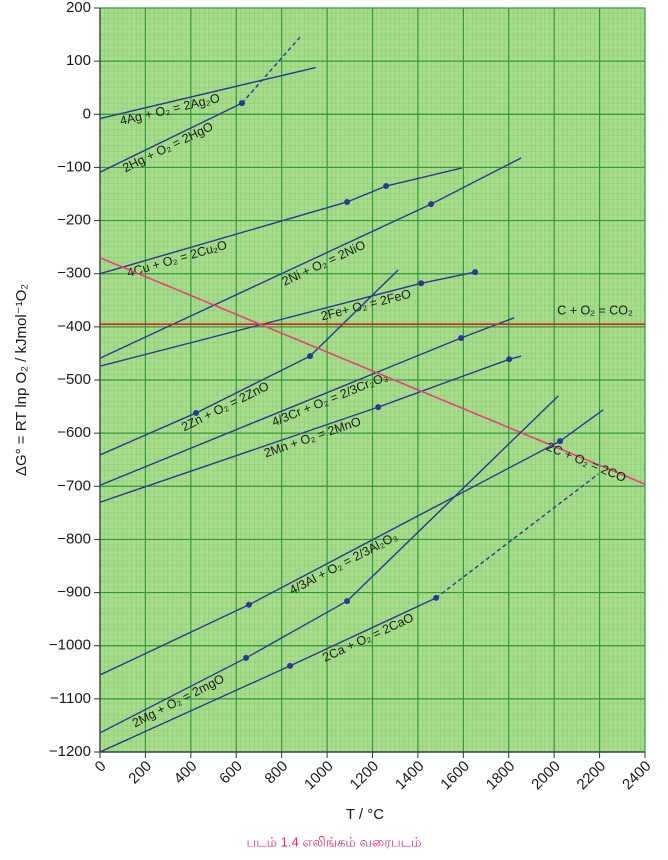 This screenshot has height=860, width=668. Describe the element at coordinates (592, 776) in the screenshot. I see `x-tick-label: 2200` at that location.